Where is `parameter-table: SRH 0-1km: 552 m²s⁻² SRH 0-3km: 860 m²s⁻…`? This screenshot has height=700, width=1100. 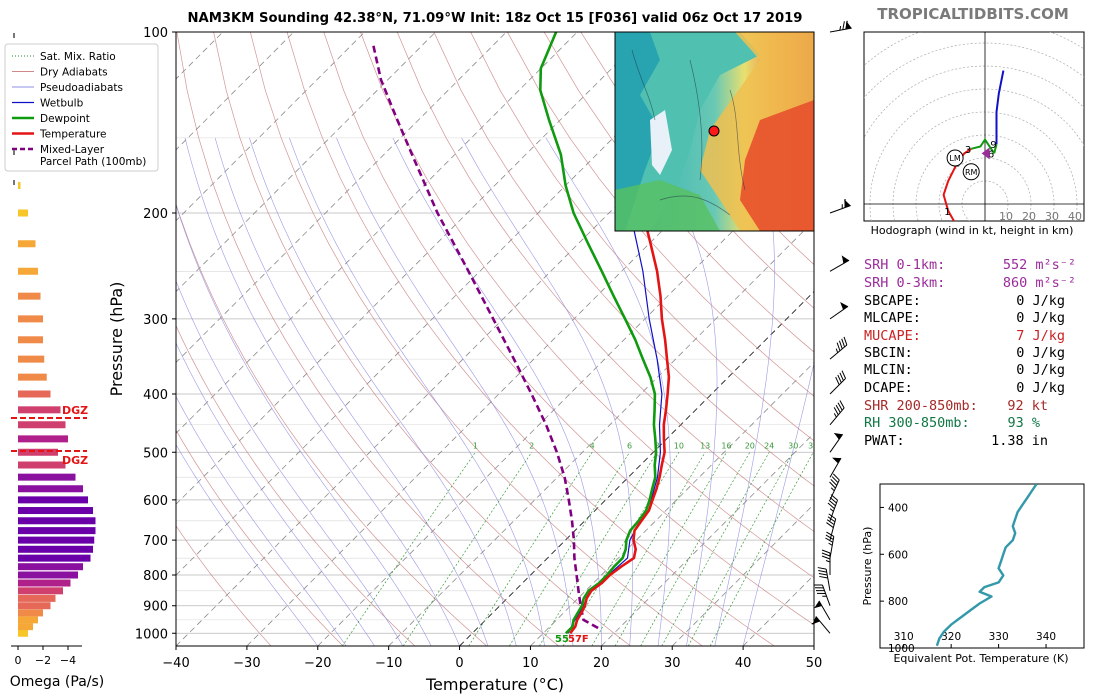
parameter-table: SRH 0-1km: 552 m²s⁻² SRH 0-3km: 860 m²s⁻… is located at coordinates (970, 353).